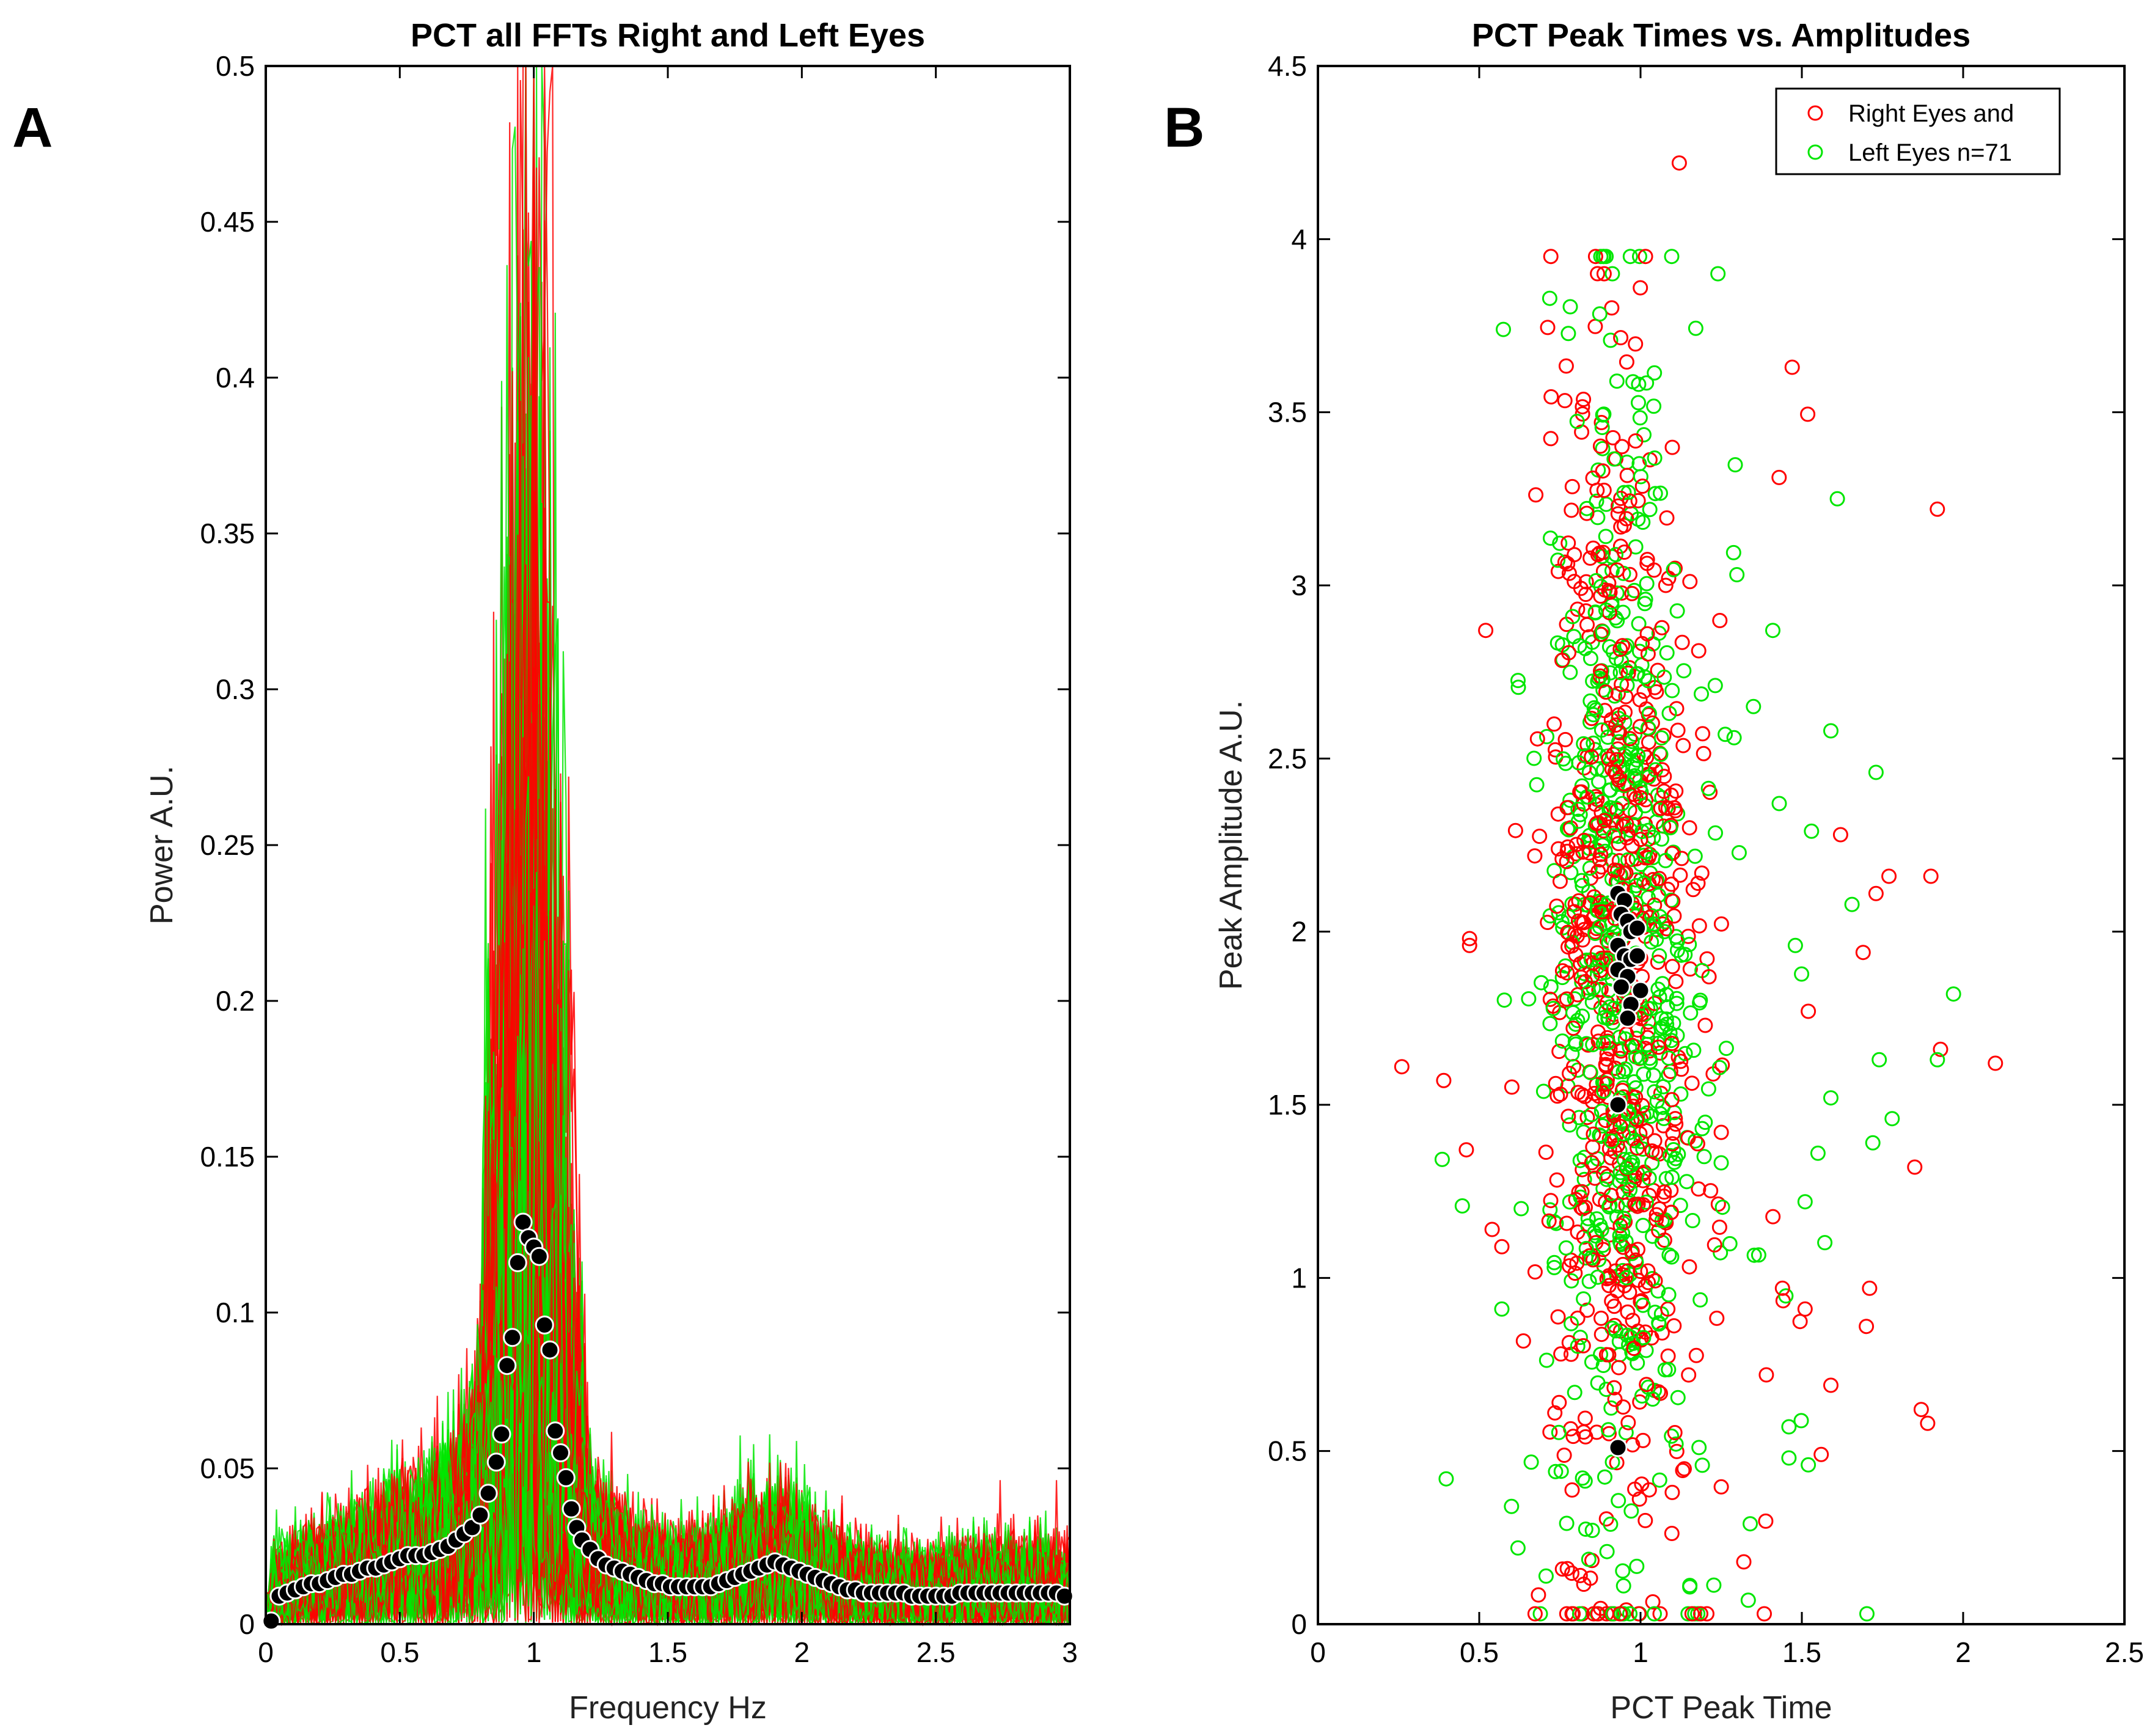 Image resolution: width=2144 pixels, height=1736 pixels. What do you see at coordinates (1287, 1105) in the screenshot?
I see `y-tick-label-b: 1.5` at bounding box center [1287, 1105].